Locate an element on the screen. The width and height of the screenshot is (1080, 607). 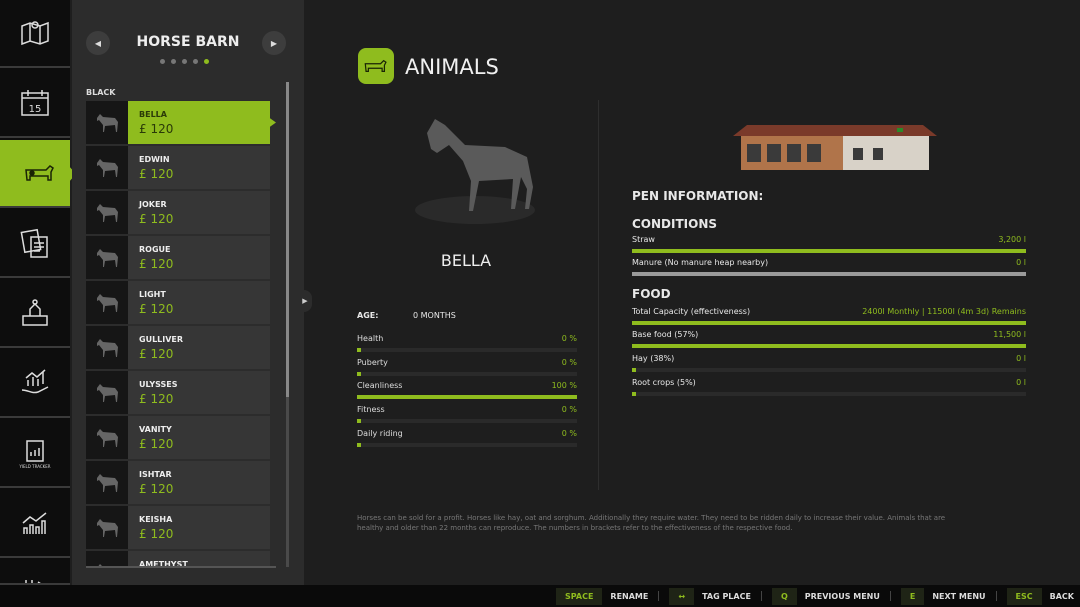
food-value: 11,500 l is located at coordinates (1009, 334).